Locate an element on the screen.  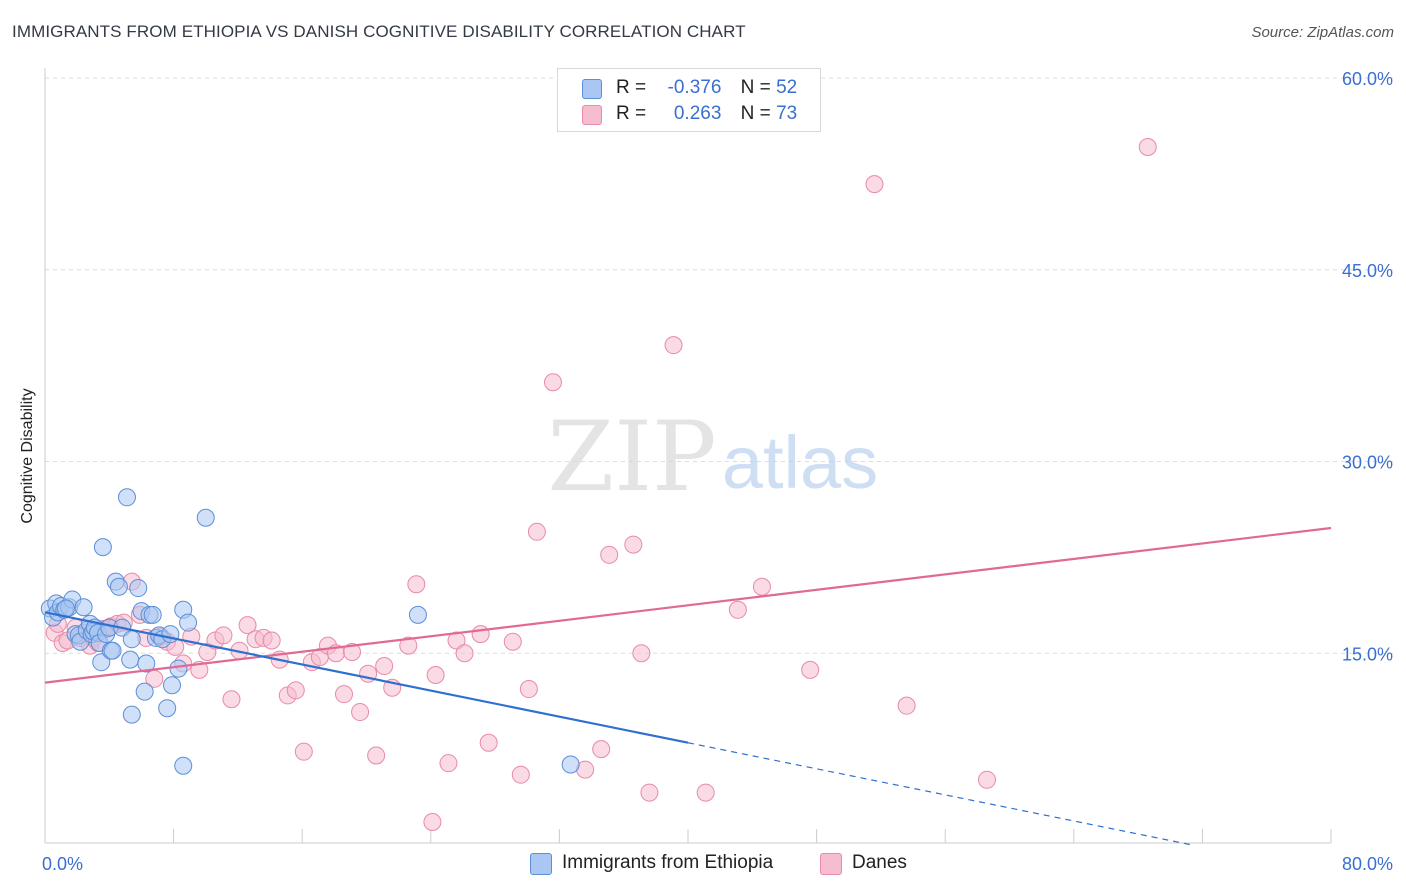
legend-n-value: 52 is located at coordinates (787, 87).